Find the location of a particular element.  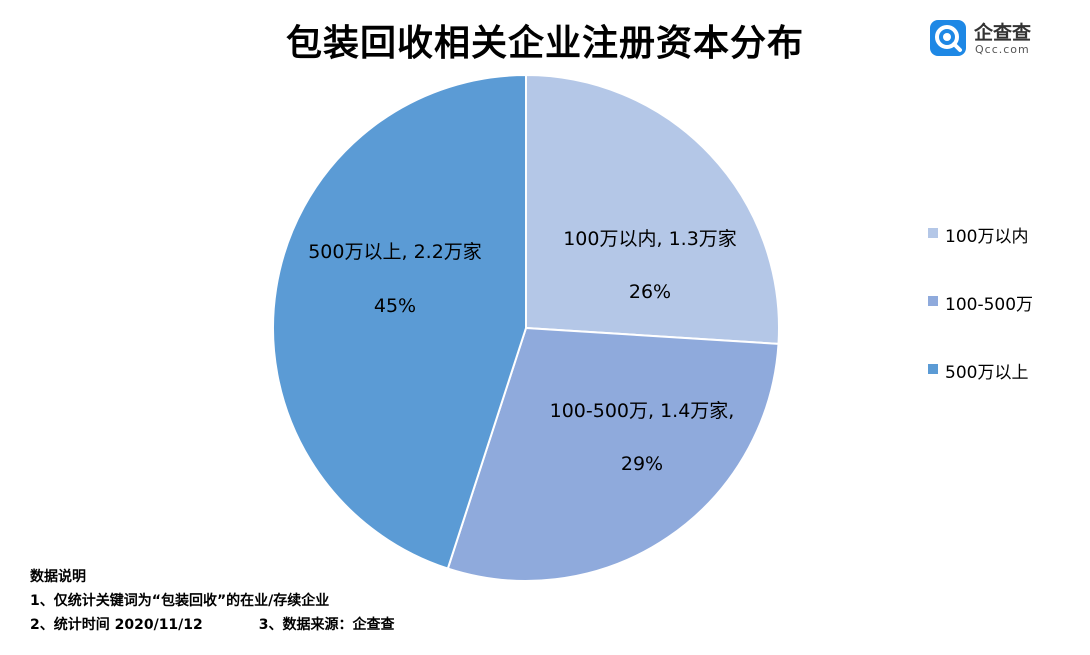

slice-label: 100-500万, 1.4万家, is located at coordinates (642, 411).